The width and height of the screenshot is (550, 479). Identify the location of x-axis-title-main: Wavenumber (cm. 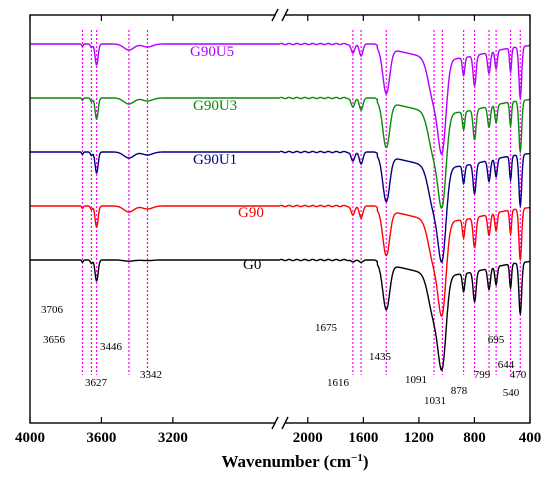
(287, 461).